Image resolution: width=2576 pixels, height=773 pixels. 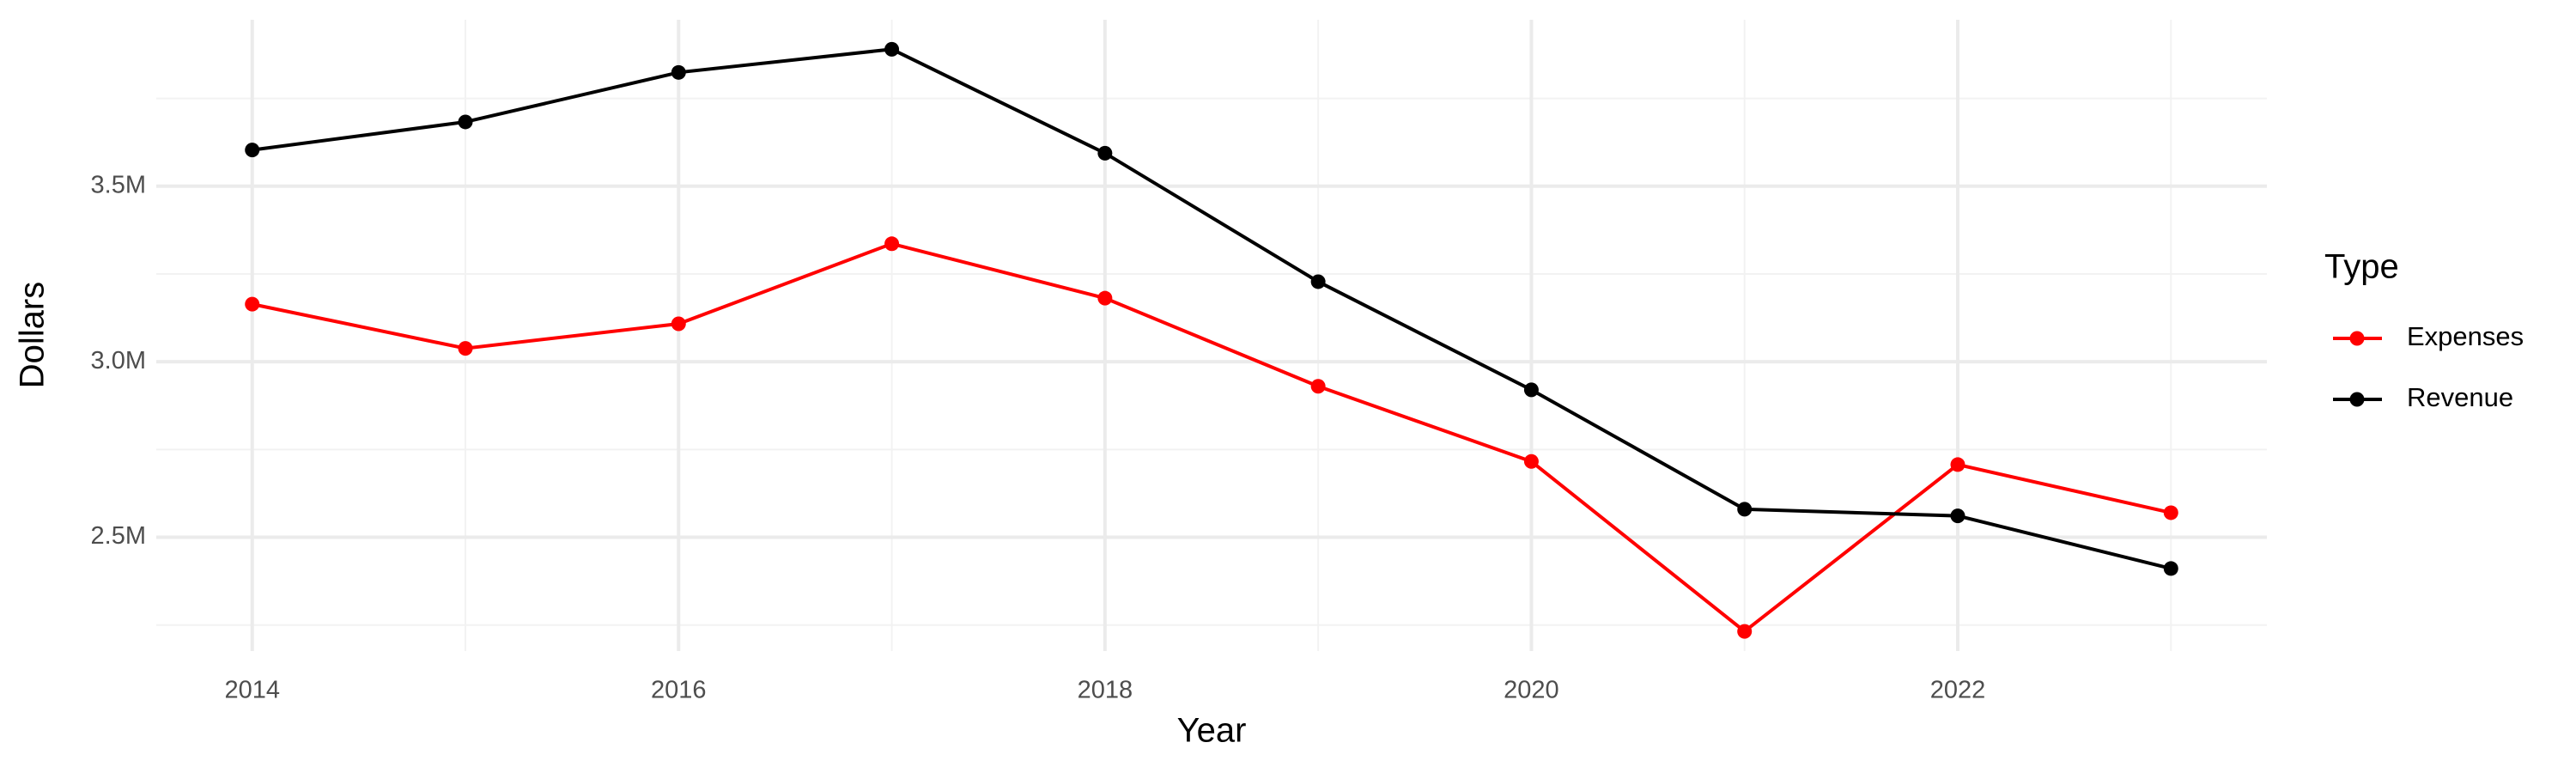 I want to click on x-tick-label: 2018, so click(x=1105, y=690).